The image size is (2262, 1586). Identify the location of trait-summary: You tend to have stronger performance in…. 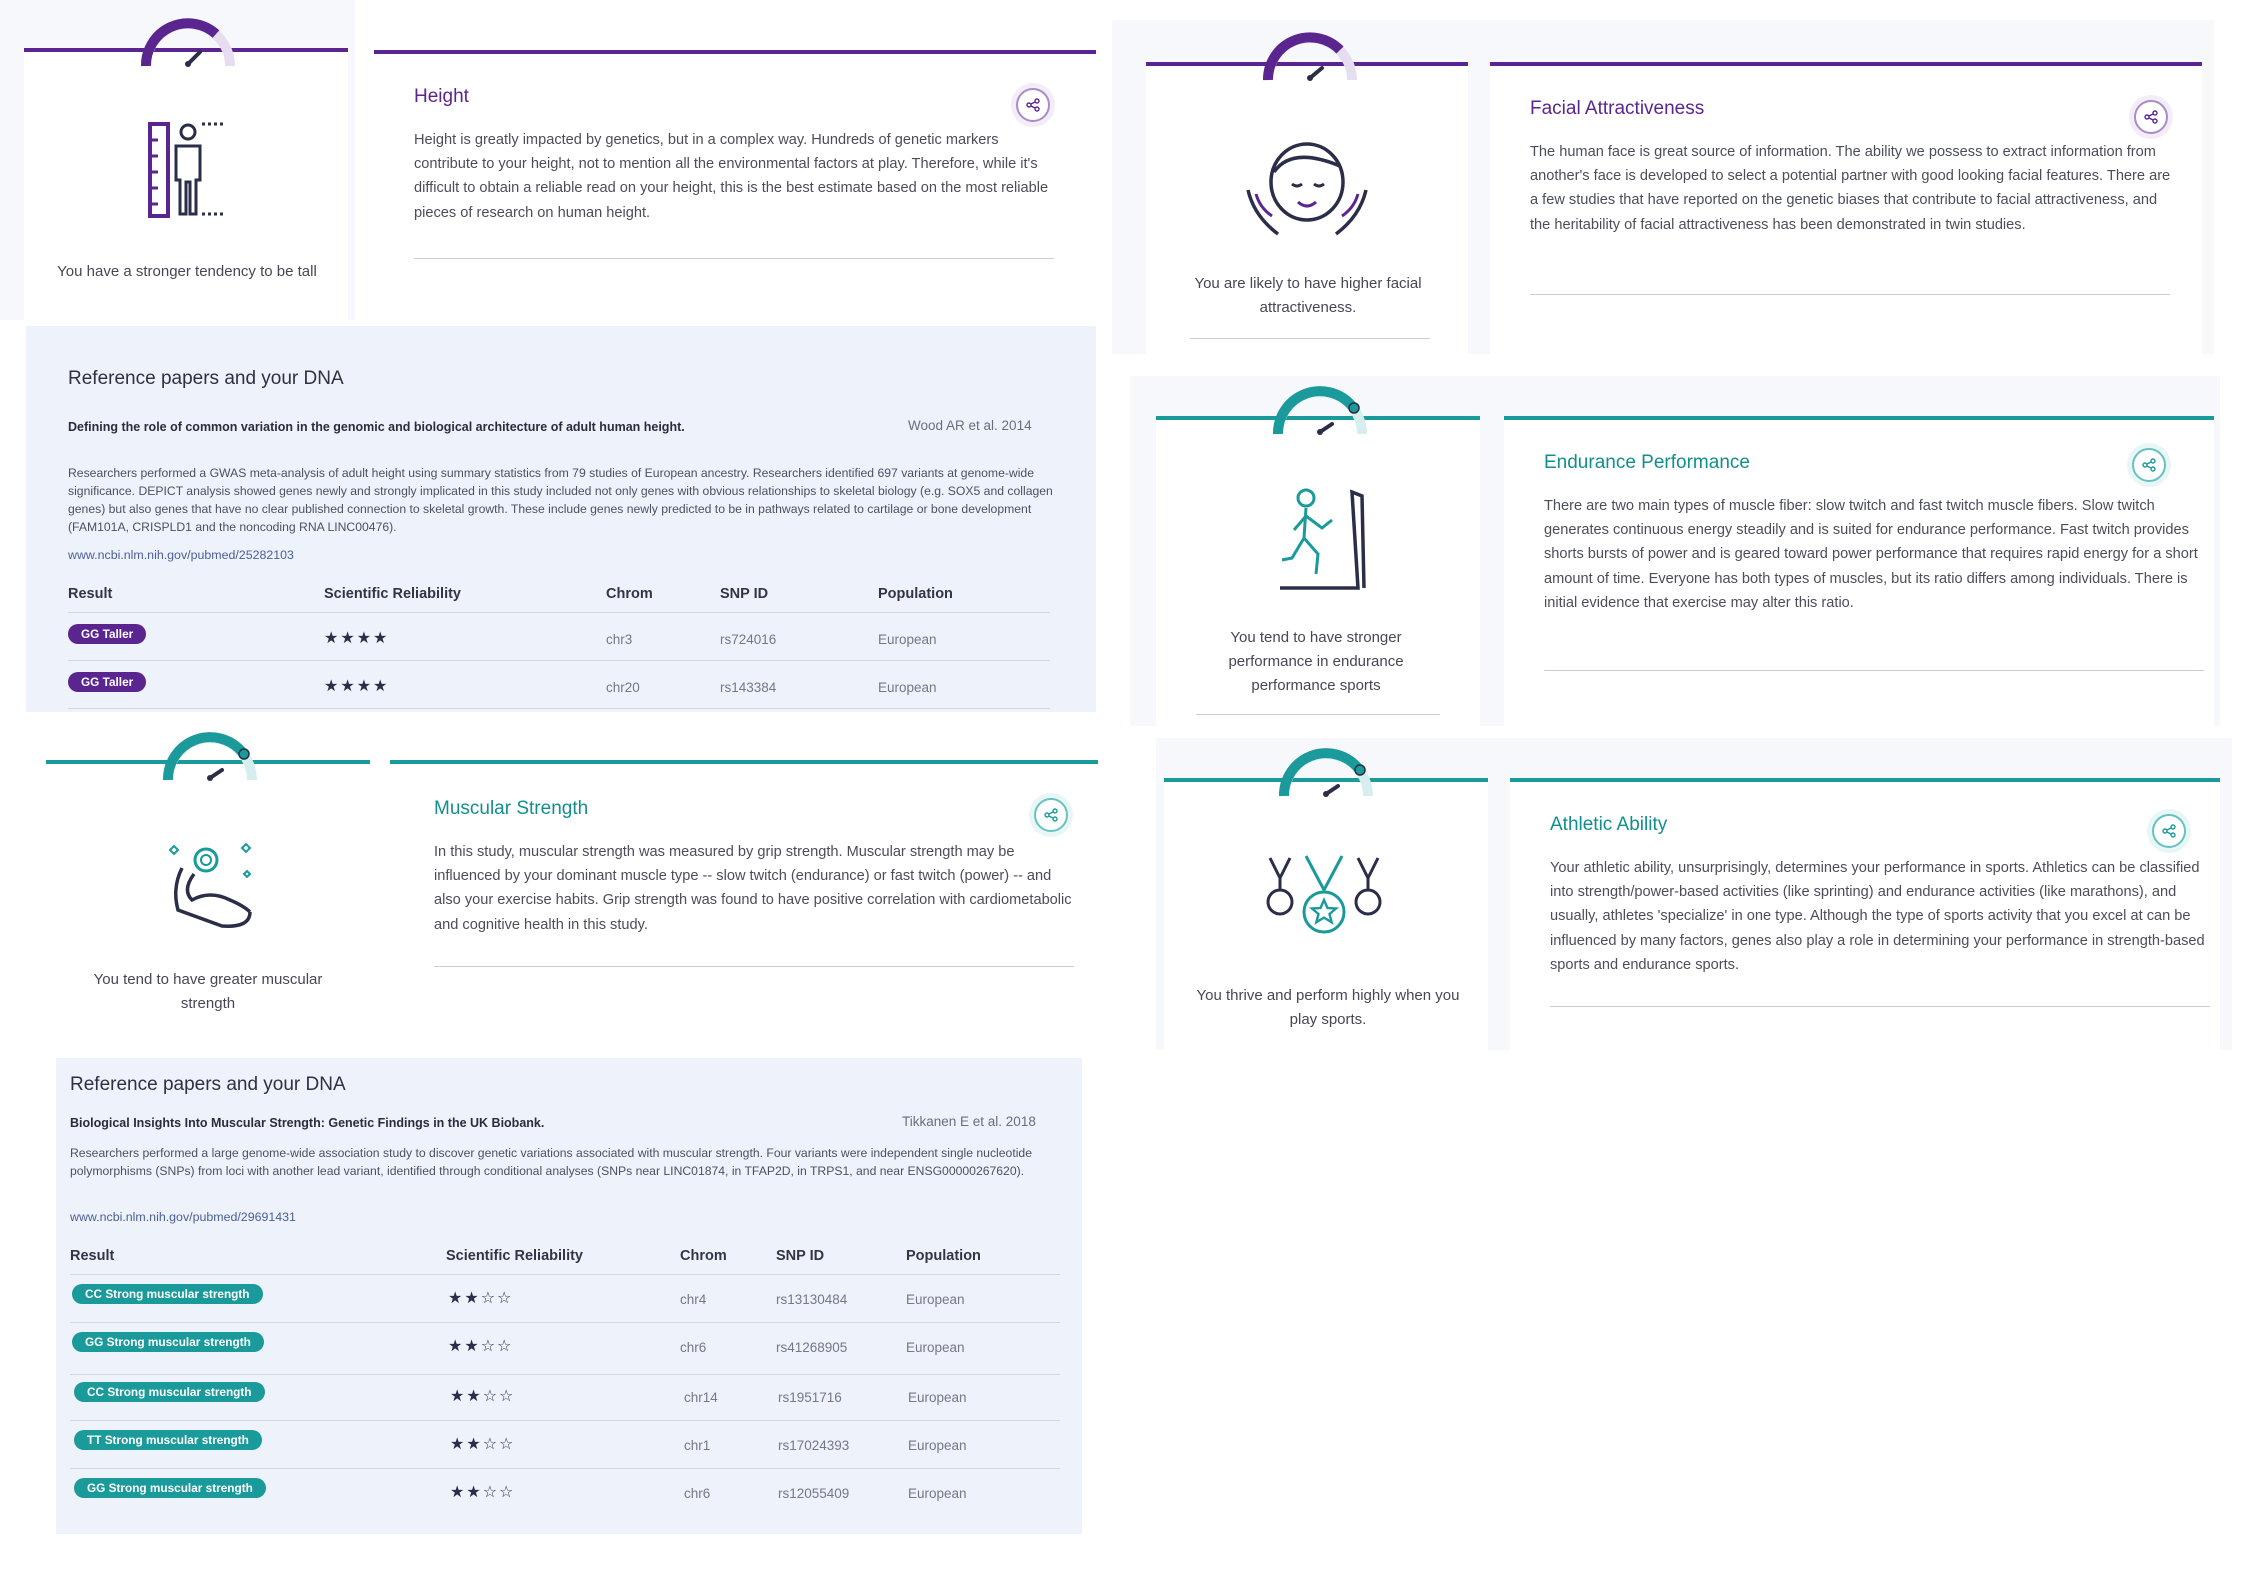
(1316, 661).